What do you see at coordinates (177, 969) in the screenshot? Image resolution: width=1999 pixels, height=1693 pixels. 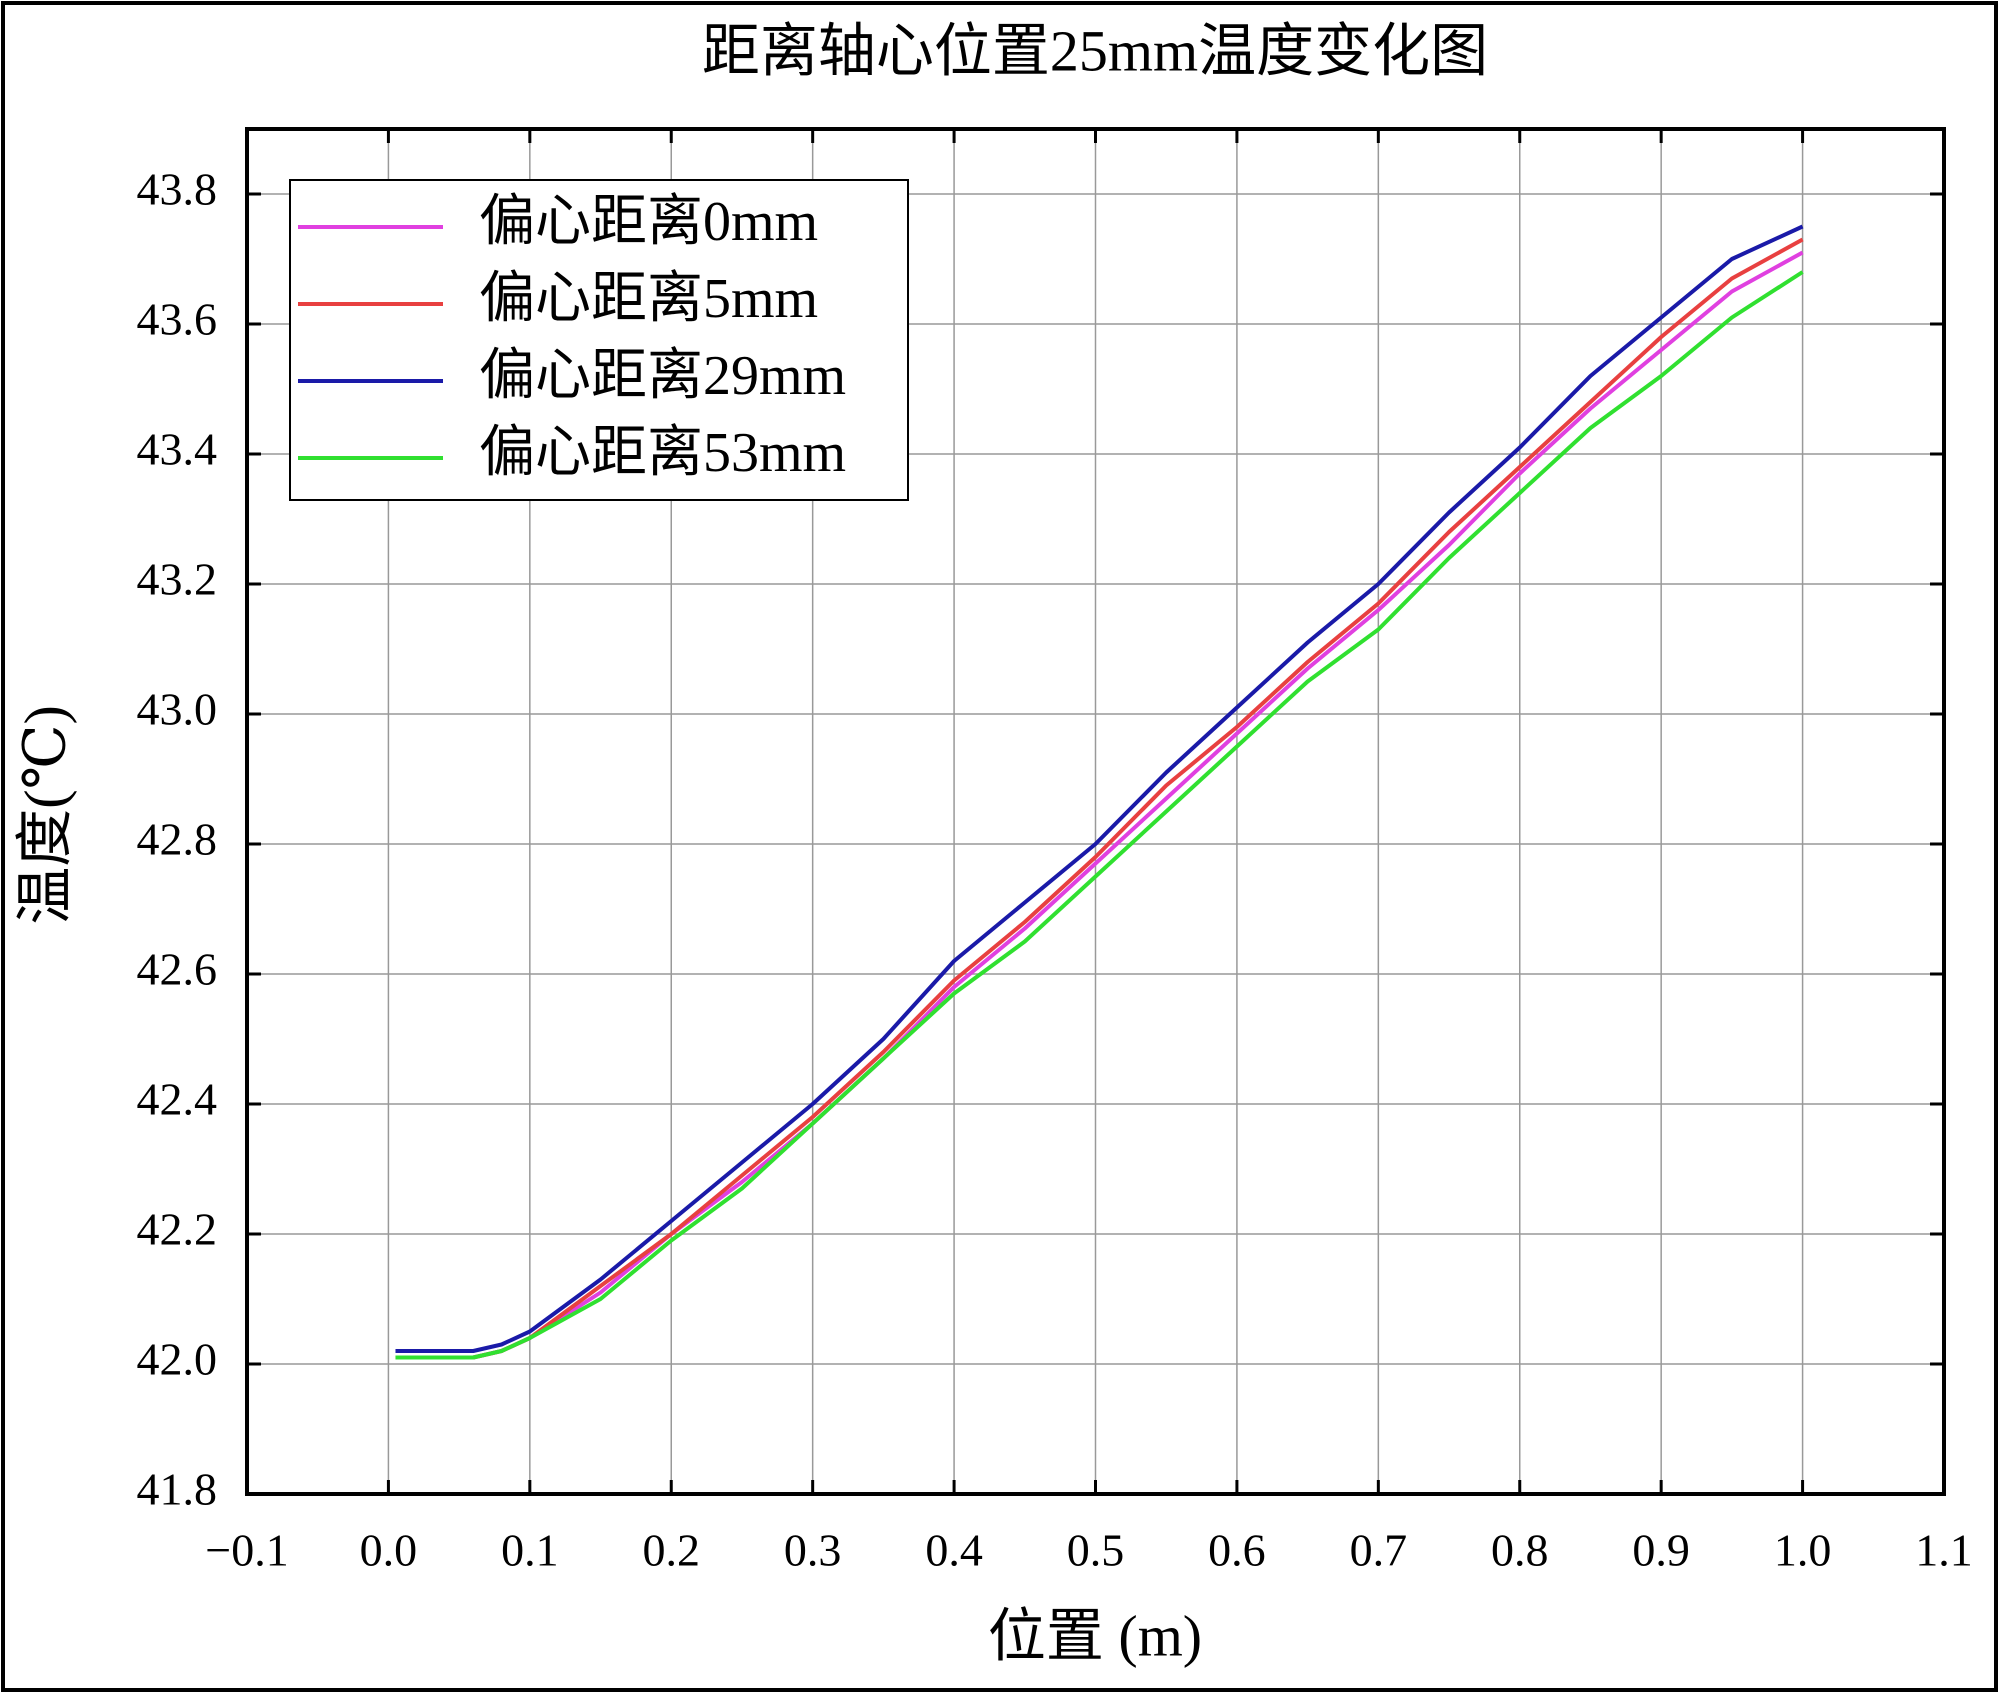 I see `y-tick-label: 42.6` at bounding box center [177, 969].